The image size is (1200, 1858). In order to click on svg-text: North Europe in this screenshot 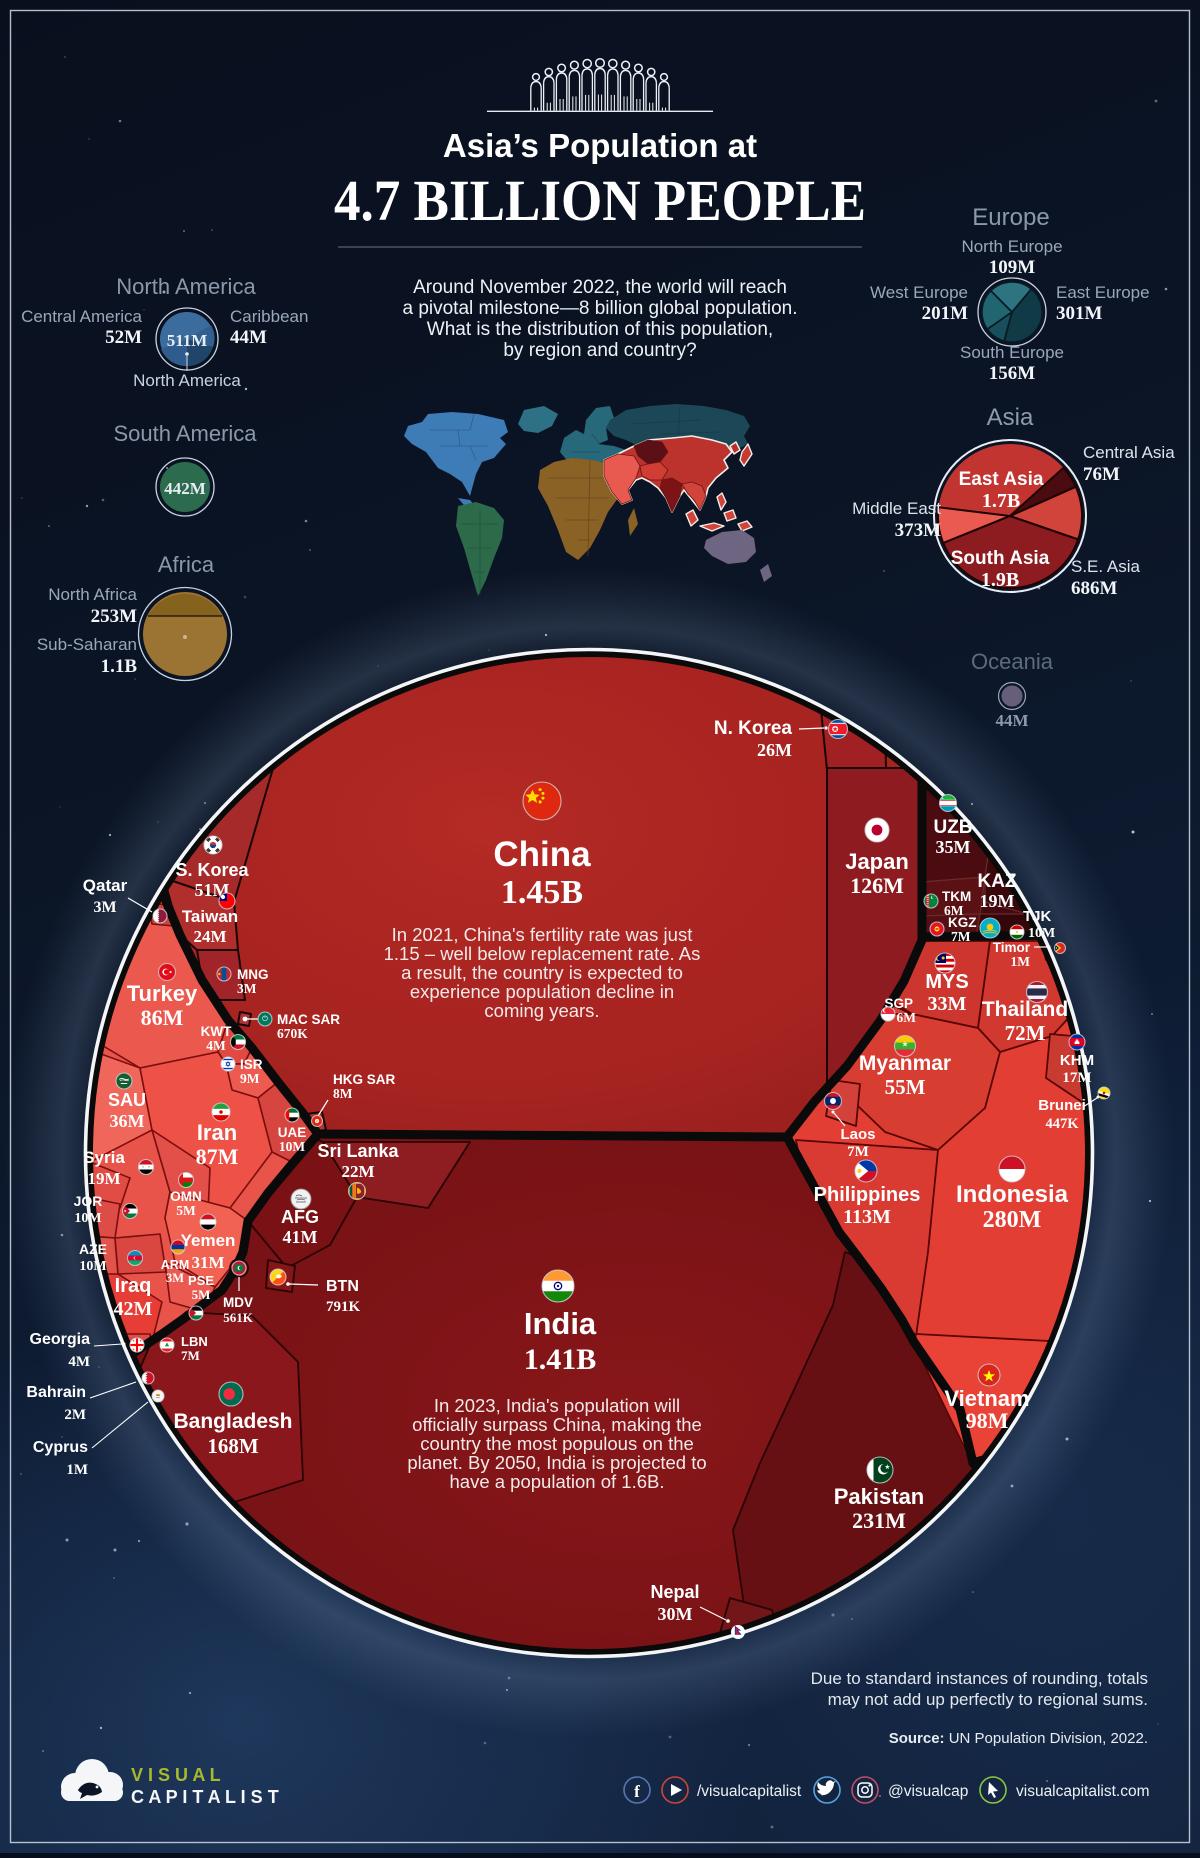, I will do `click(1011, 246)`.